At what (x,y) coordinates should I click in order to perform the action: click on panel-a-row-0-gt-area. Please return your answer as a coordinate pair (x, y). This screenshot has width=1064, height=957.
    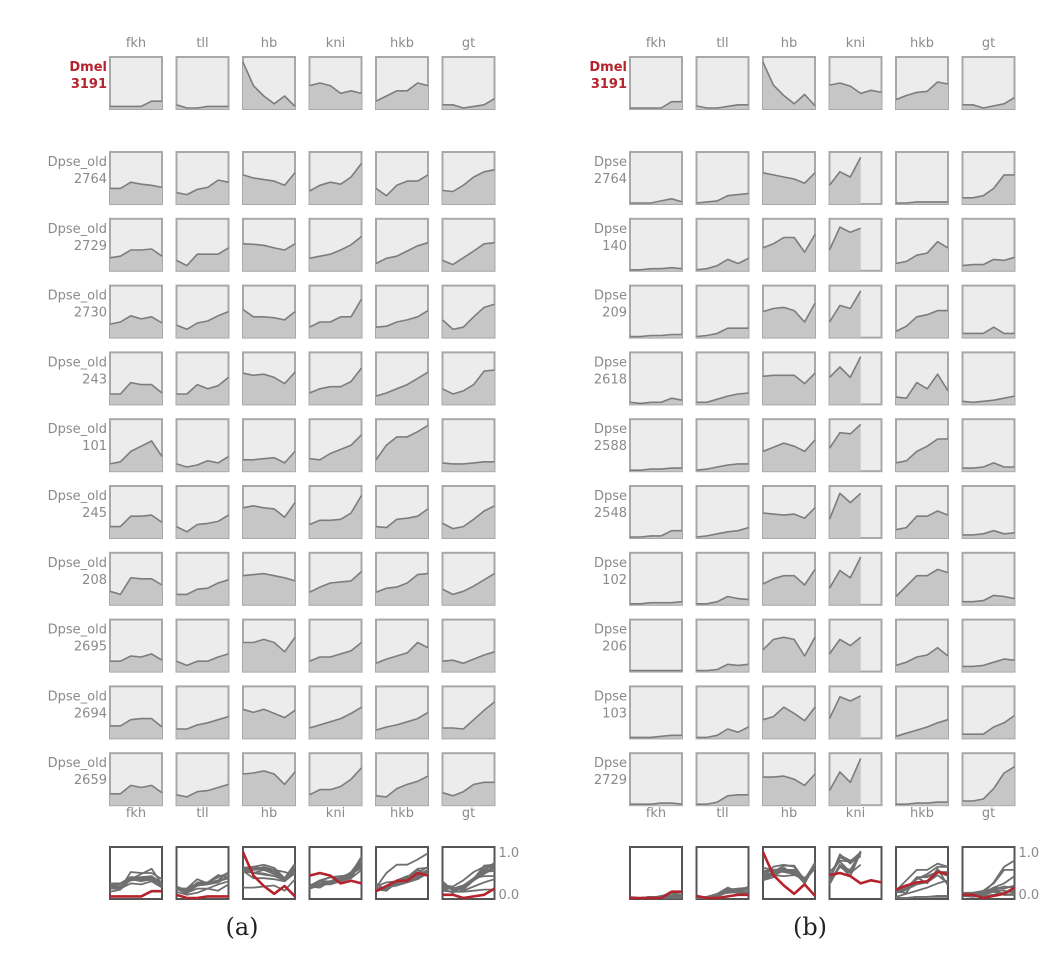
    Looking at the image, I should click on (468, 186).